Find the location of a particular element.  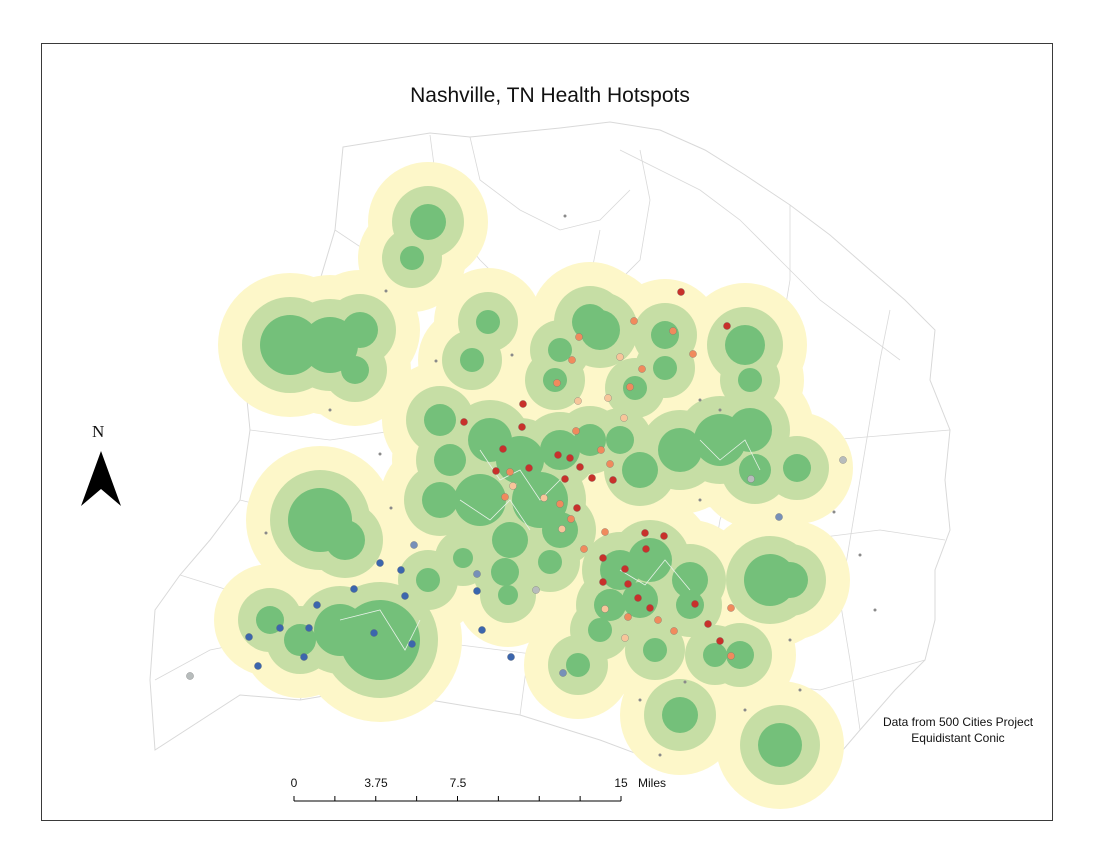

scale-label-3-75: 3.75 is located at coordinates (376, 783).